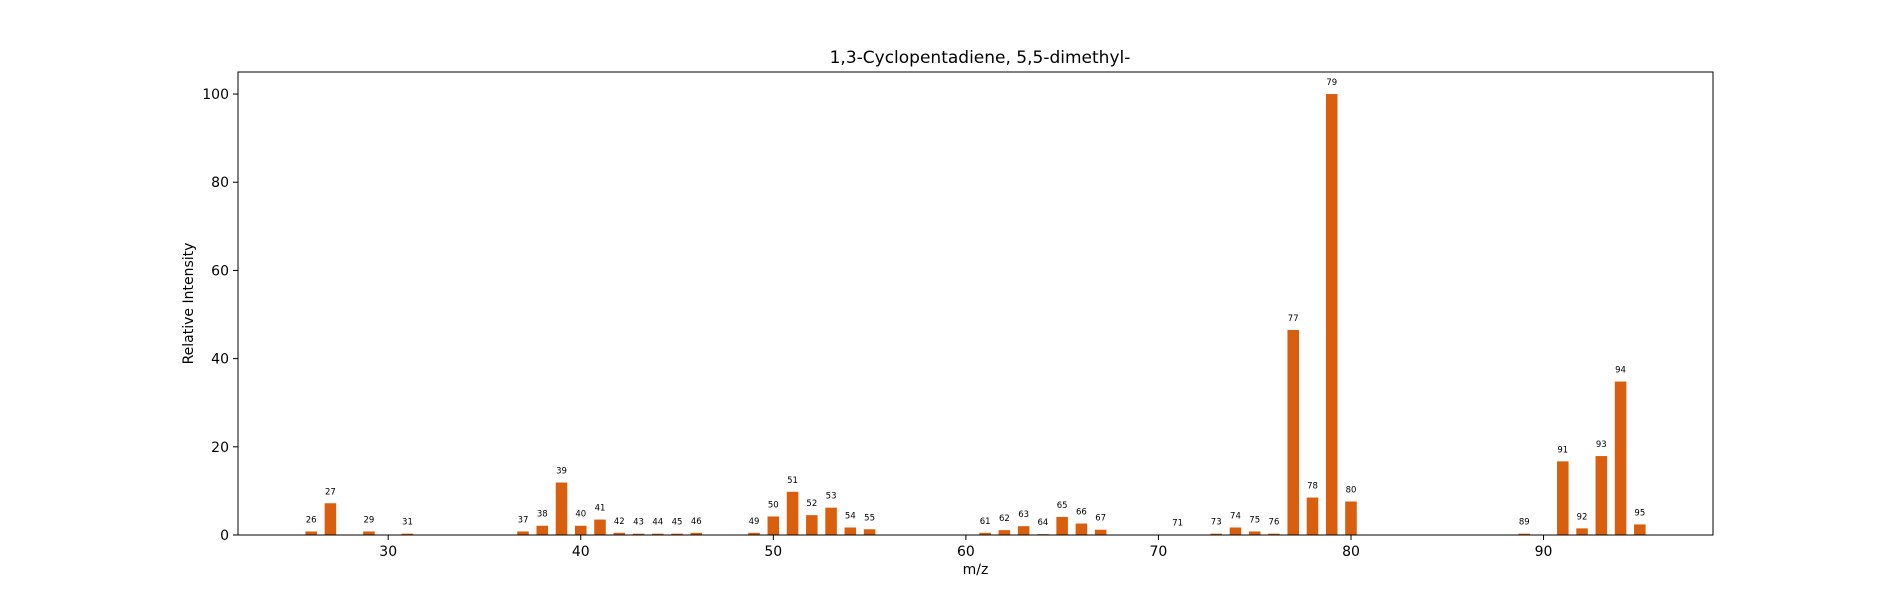 This screenshot has width=1900, height=600. What do you see at coordinates (1351, 552) in the screenshot?
I see `x-tick-label: 80` at bounding box center [1351, 552].